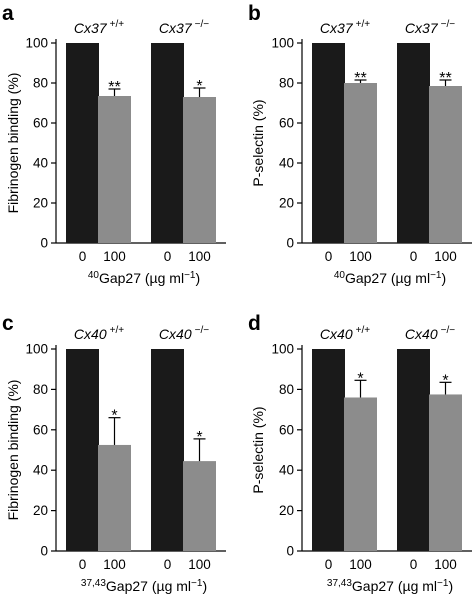 The image size is (474, 603). What do you see at coordinates (8, 13) in the screenshot?
I see `panel-label: a` at bounding box center [8, 13].